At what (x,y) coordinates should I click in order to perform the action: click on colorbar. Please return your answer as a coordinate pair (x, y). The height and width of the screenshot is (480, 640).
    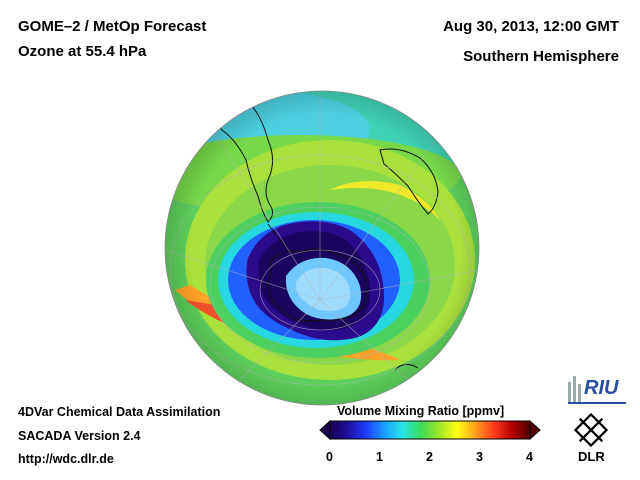
    Looking at the image, I should click on (430, 430).